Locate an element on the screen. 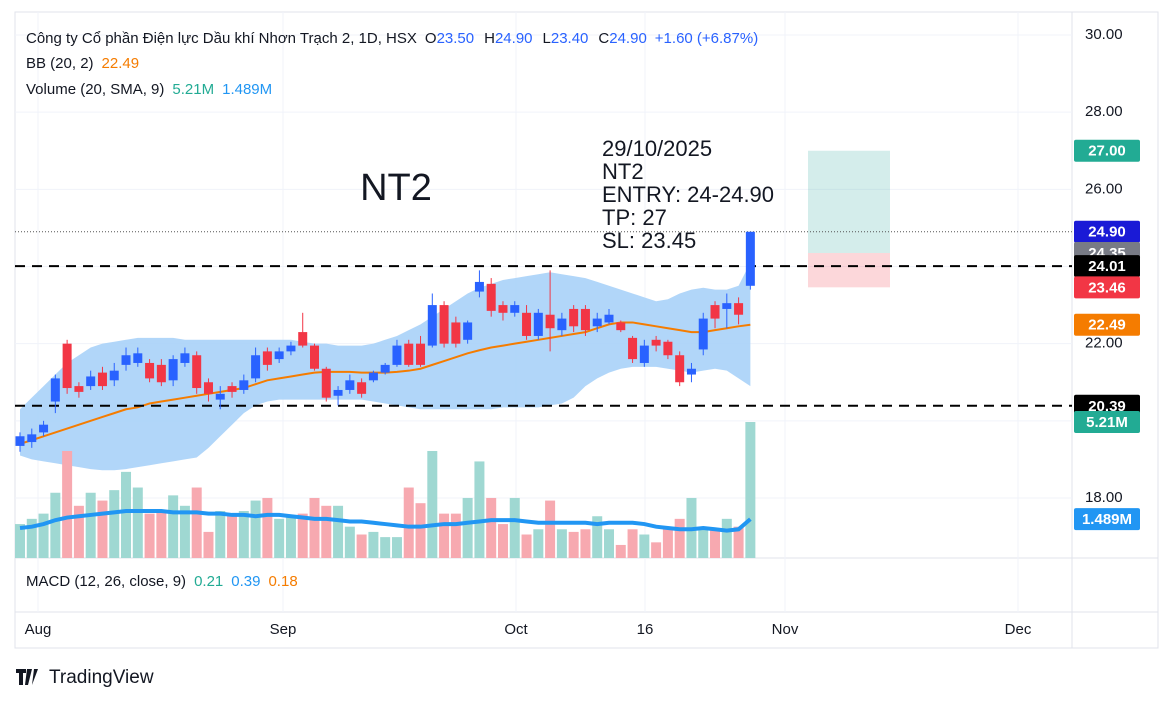 The height and width of the screenshot is (703, 1172). legend-name: BB (20, 2) is located at coordinates (60, 63).